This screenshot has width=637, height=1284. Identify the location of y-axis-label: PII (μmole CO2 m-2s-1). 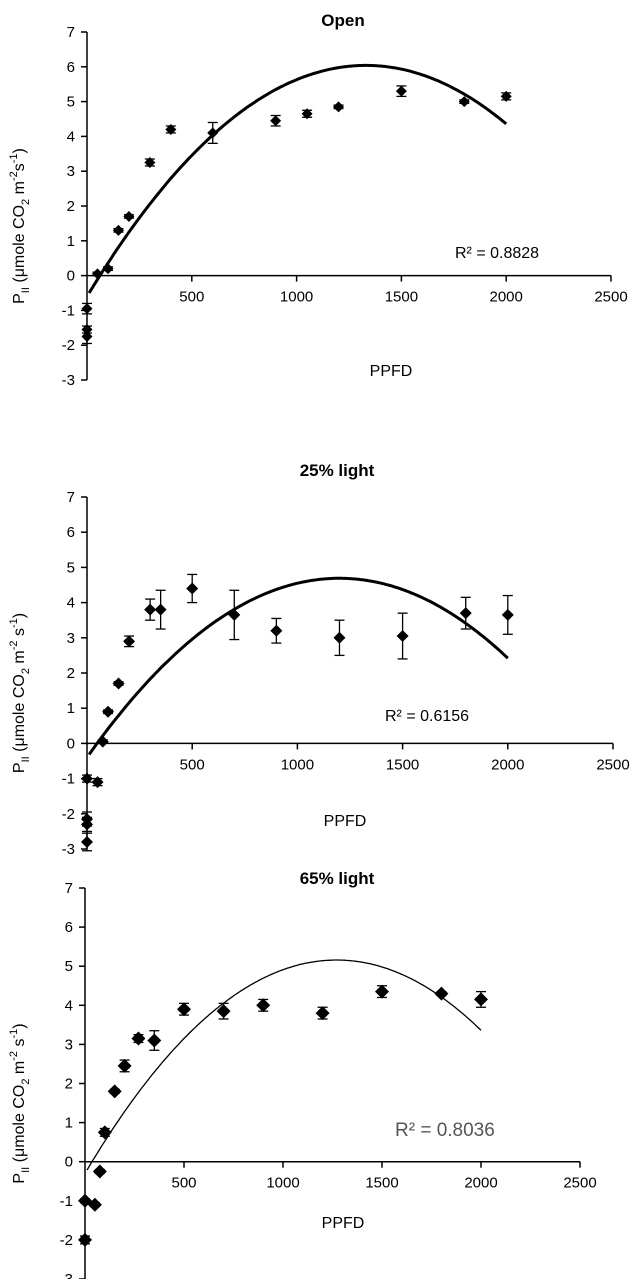
(20, 226).